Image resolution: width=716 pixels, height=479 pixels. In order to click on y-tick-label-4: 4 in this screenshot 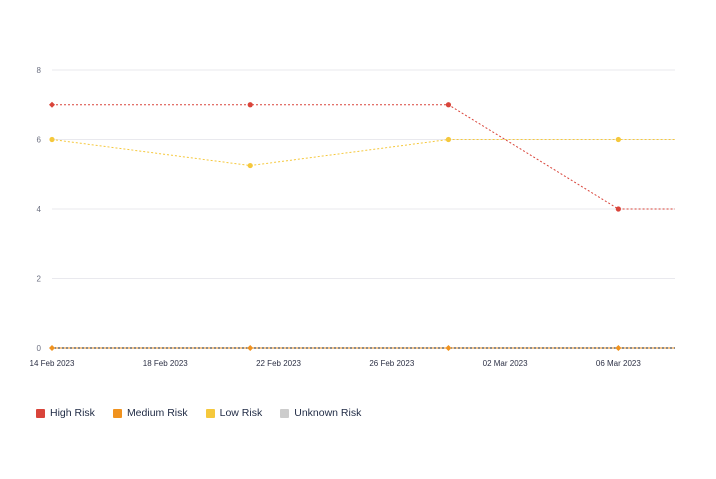, I will do `click(39, 209)`.